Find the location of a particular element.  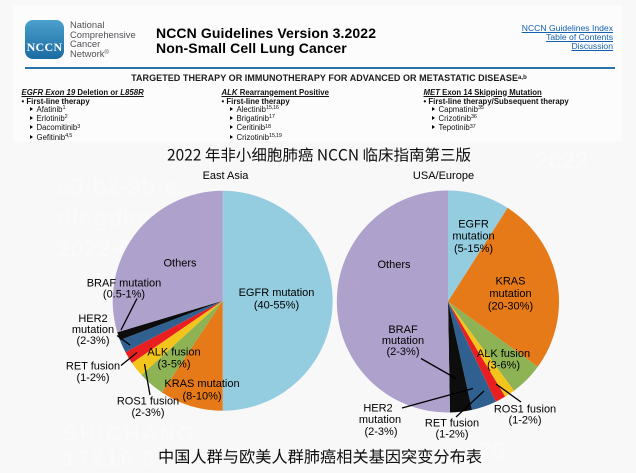

svg-text: USA/Europe is located at coordinates (443, 176).